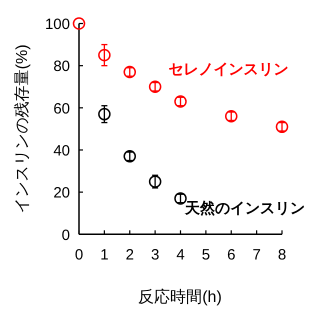 The width and height of the screenshot is (320, 320). I want to click on y-axis-title: インスリンの残存量(%), so click(22, 129).